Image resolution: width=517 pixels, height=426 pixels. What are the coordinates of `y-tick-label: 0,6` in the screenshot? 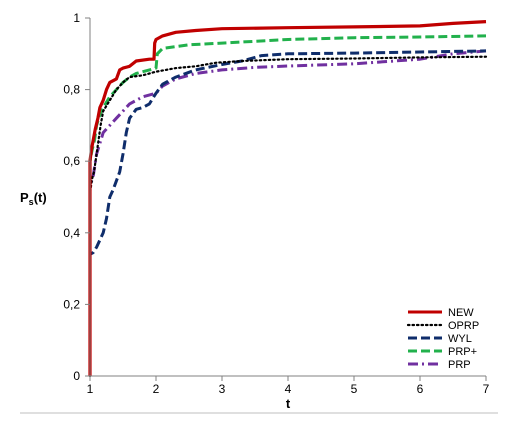 It's located at (71, 161).